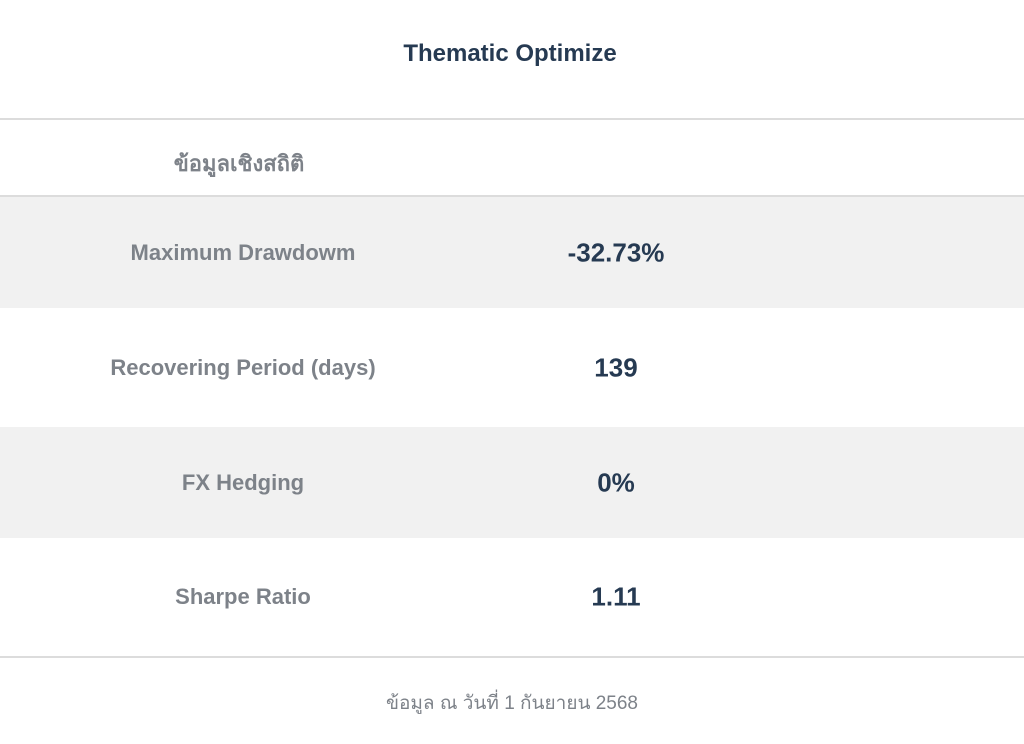 Image resolution: width=1024 pixels, height=744 pixels. I want to click on stat-label: Recovering Period (days), so click(243, 367).